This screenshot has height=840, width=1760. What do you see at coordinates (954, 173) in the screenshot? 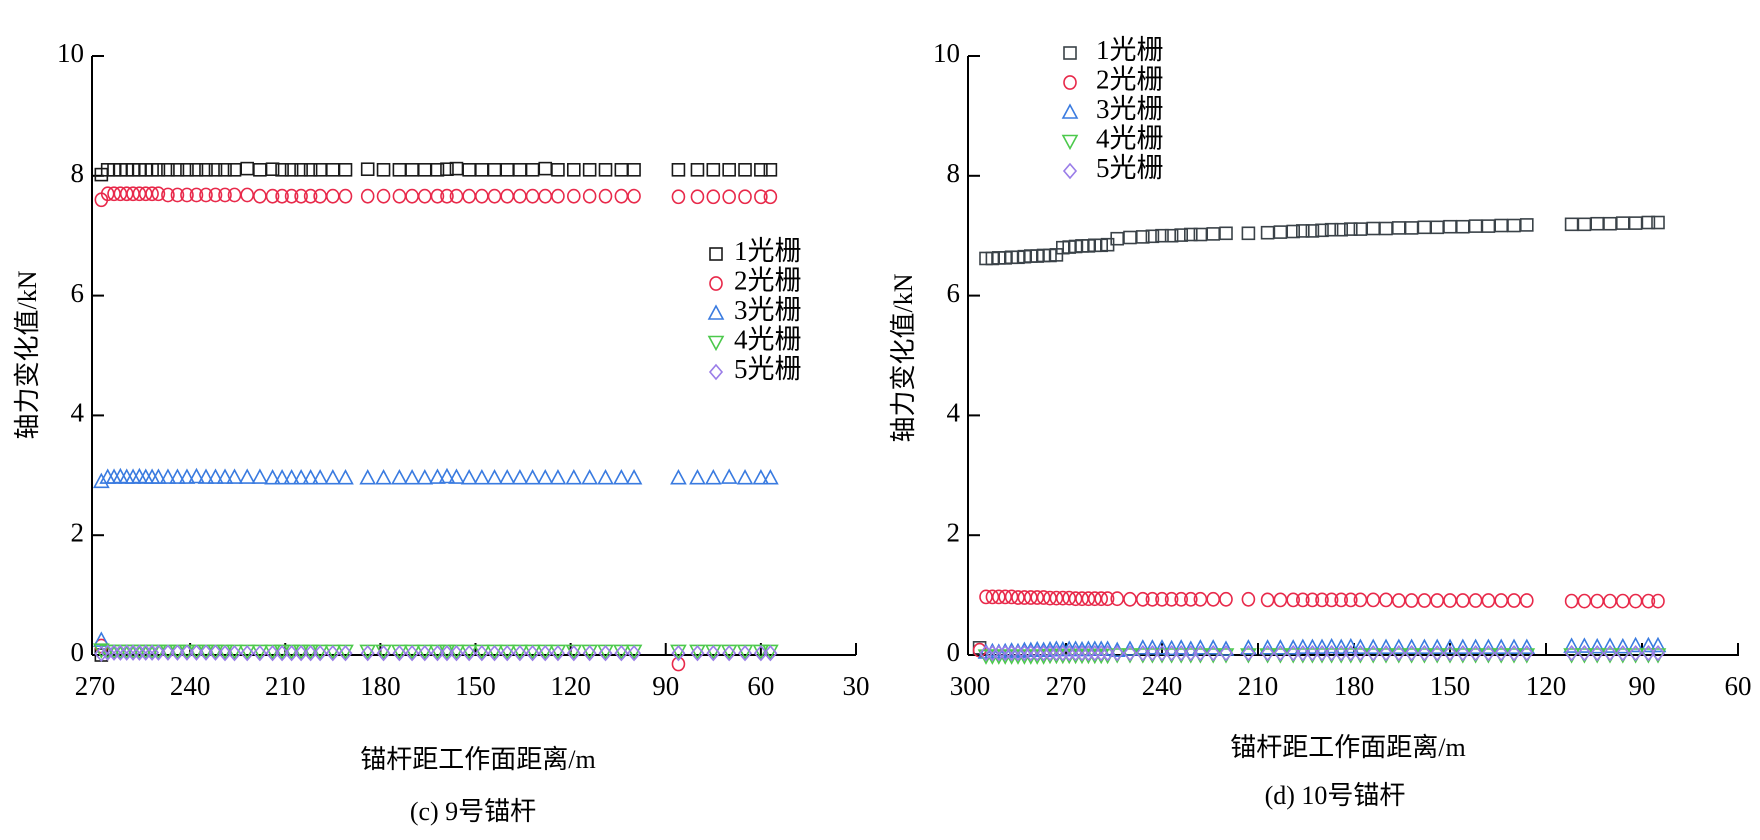
I see `y-tick-label: 8` at bounding box center [954, 173].